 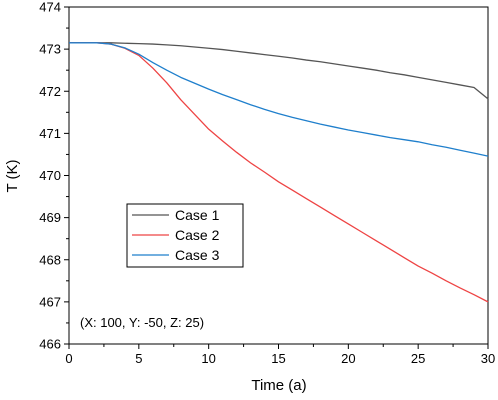 What do you see at coordinates (348, 358) in the screenshot?
I see `x-tick-label: 20` at bounding box center [348, 358].